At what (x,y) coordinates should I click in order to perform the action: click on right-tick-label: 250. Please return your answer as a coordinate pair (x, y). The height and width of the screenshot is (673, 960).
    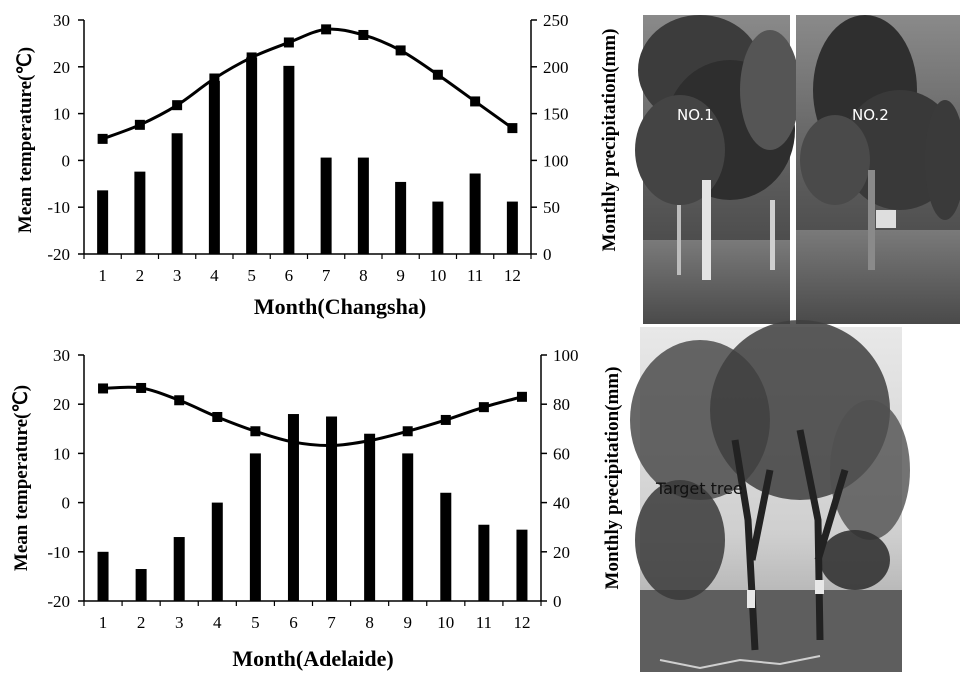
    Looking at the image, I should click on (556, 20).